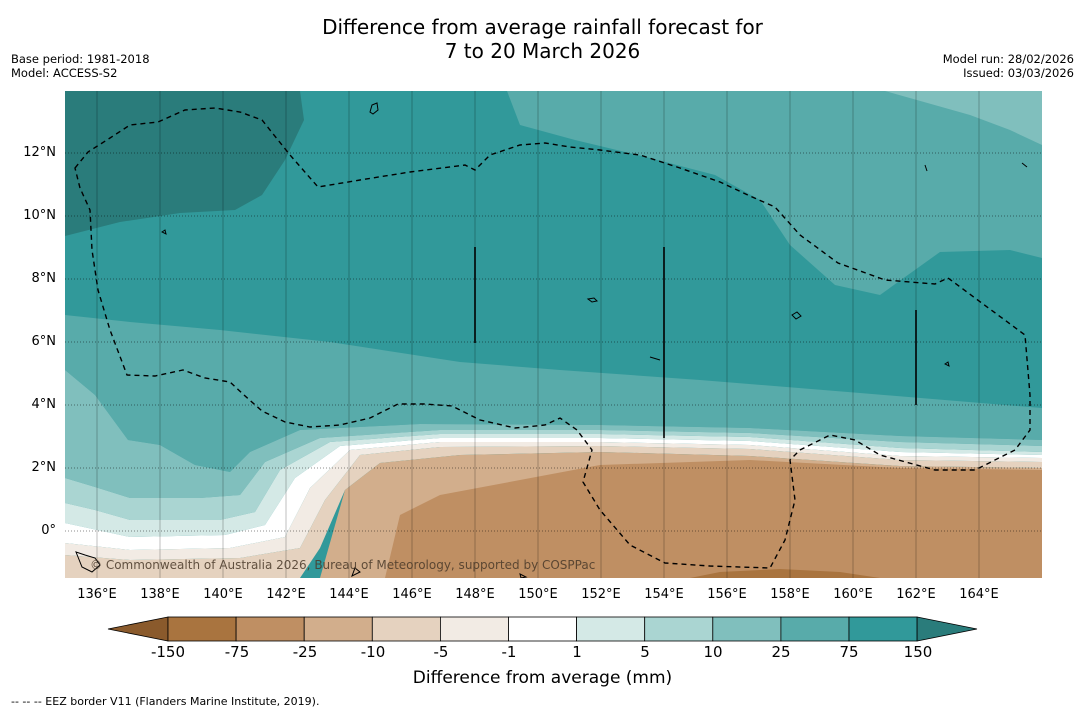 The width and height of the screenshot is (1085, 713). I want to click on lon-label: 152°E, so click(601, 594).